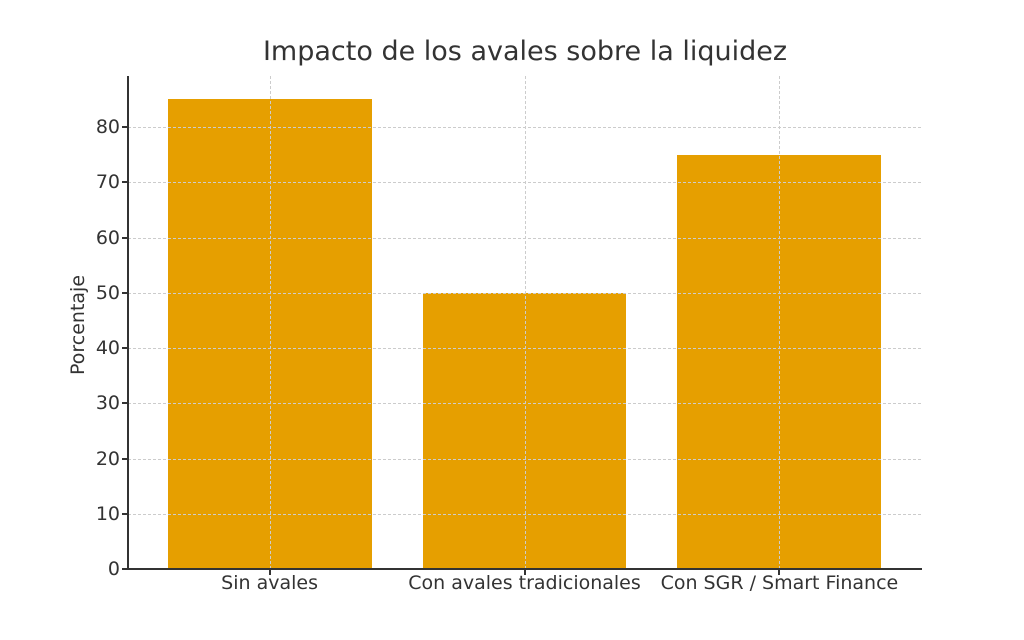 Image resolution: width=1024 pixels, height=640 pixels. What do you see at coordinates (107, 237) in the screenshot?
I see `y-tick-label: 60` at bounding box center [107, 237].